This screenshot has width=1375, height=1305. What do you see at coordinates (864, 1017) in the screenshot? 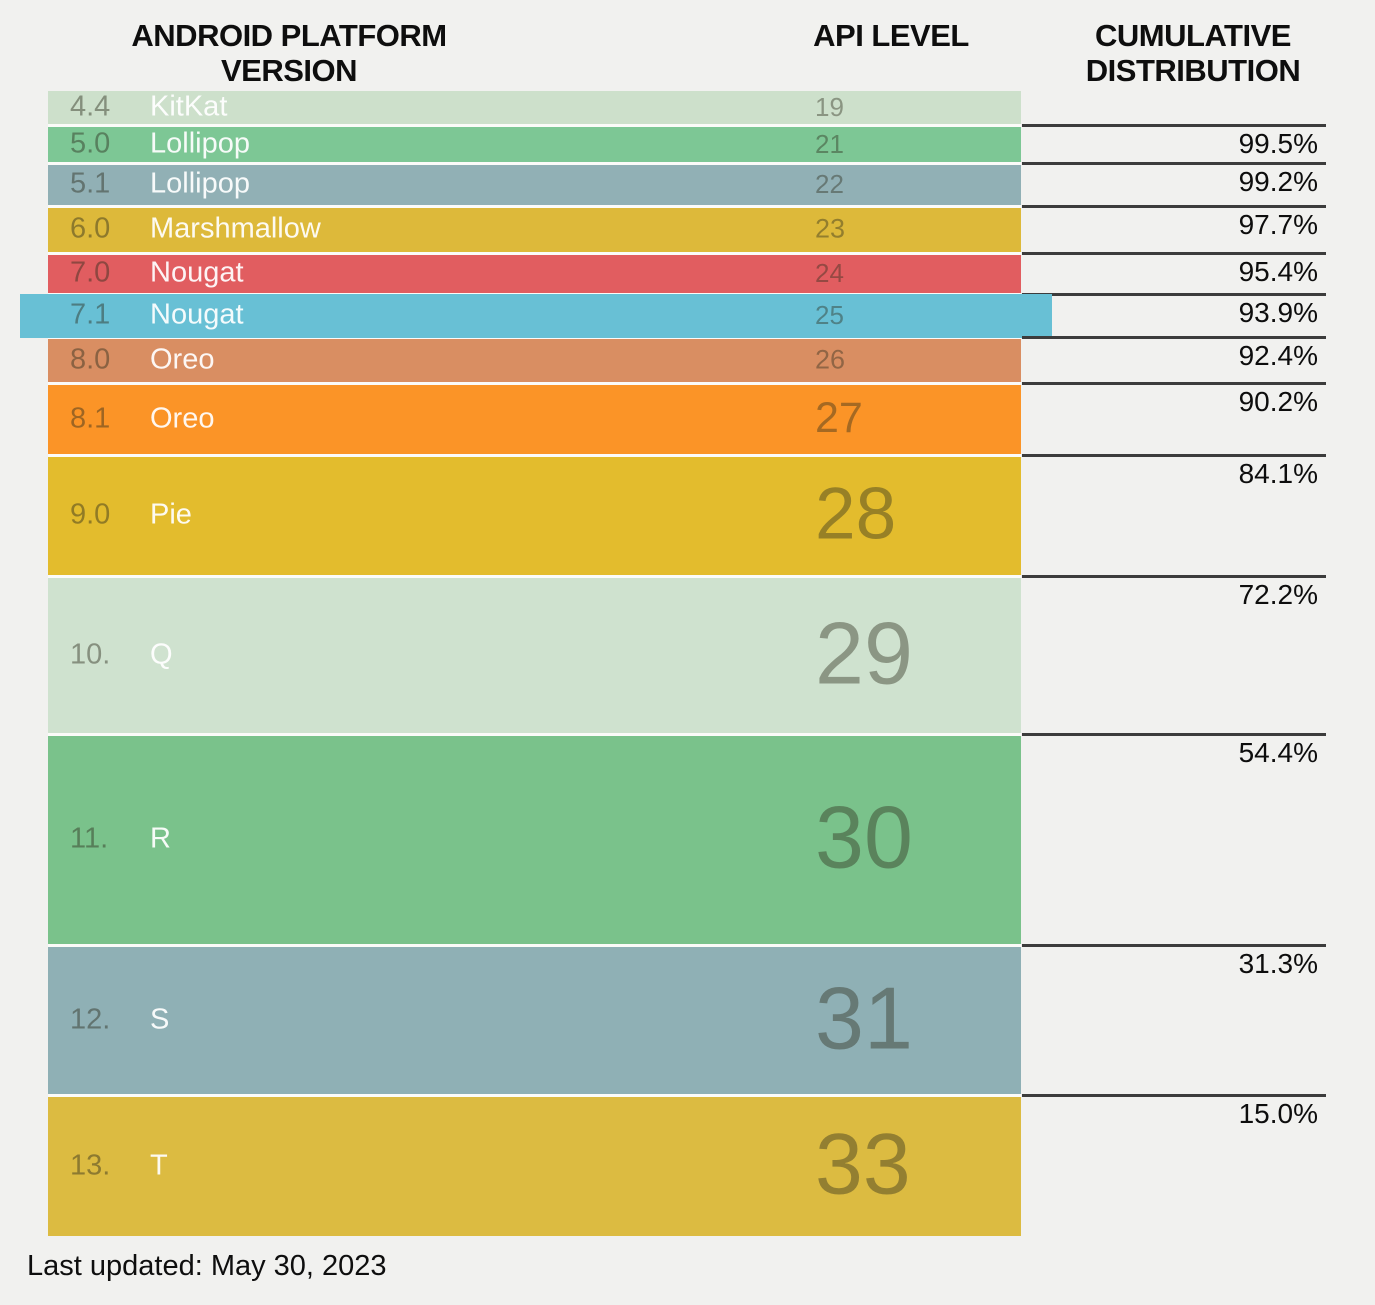
I see `api-level-label: 31` at bounding box center [864, 1017].